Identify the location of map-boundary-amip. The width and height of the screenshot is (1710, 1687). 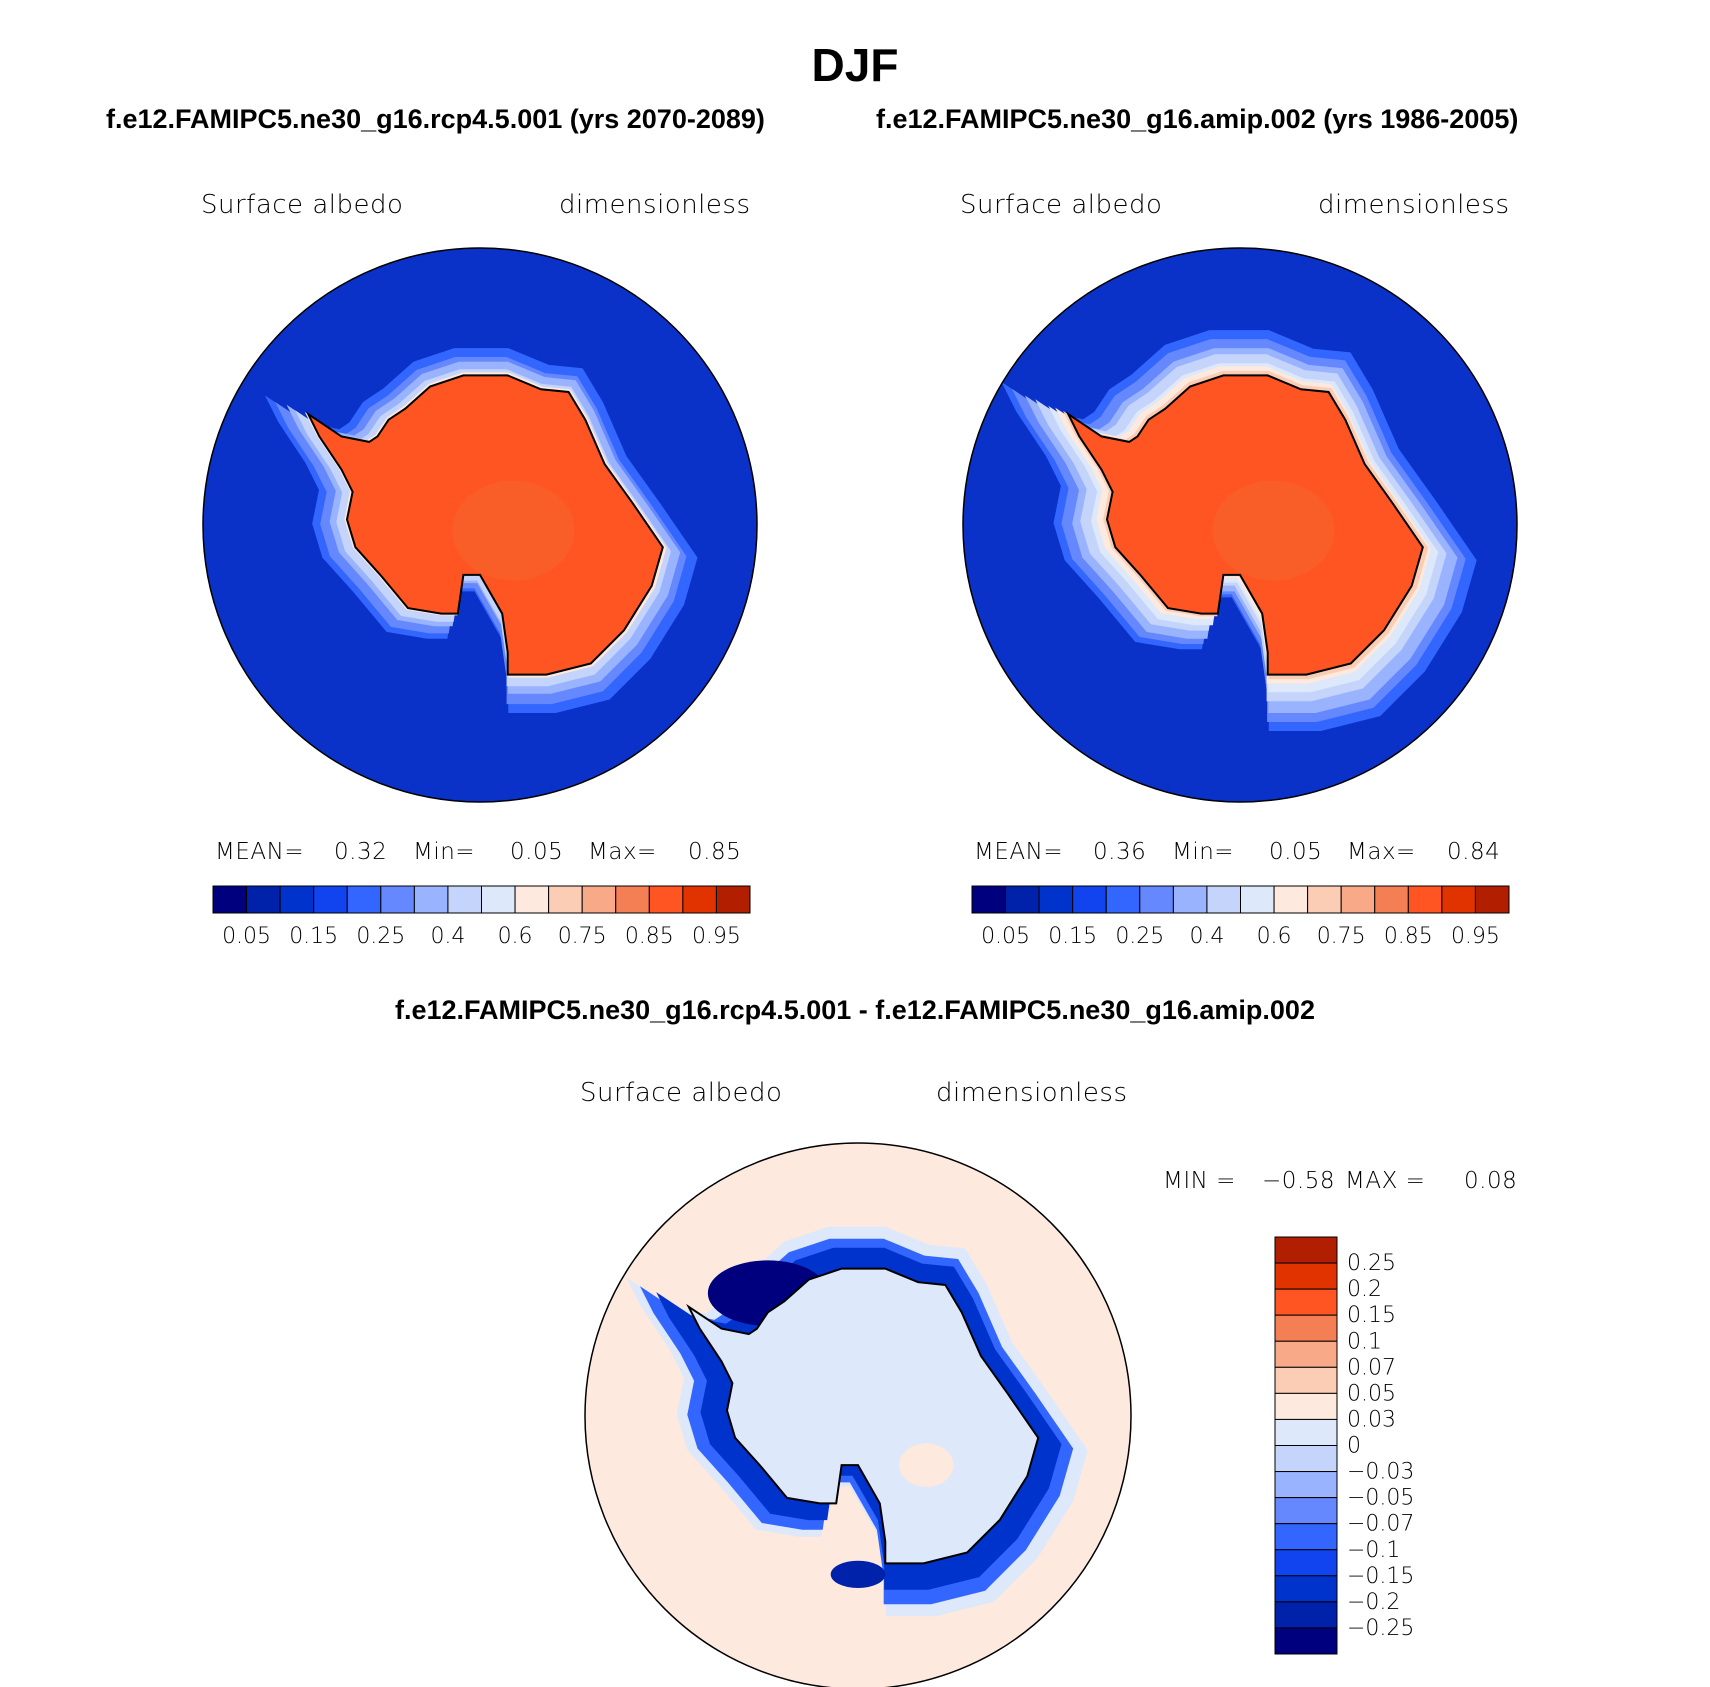
(1240, 525).